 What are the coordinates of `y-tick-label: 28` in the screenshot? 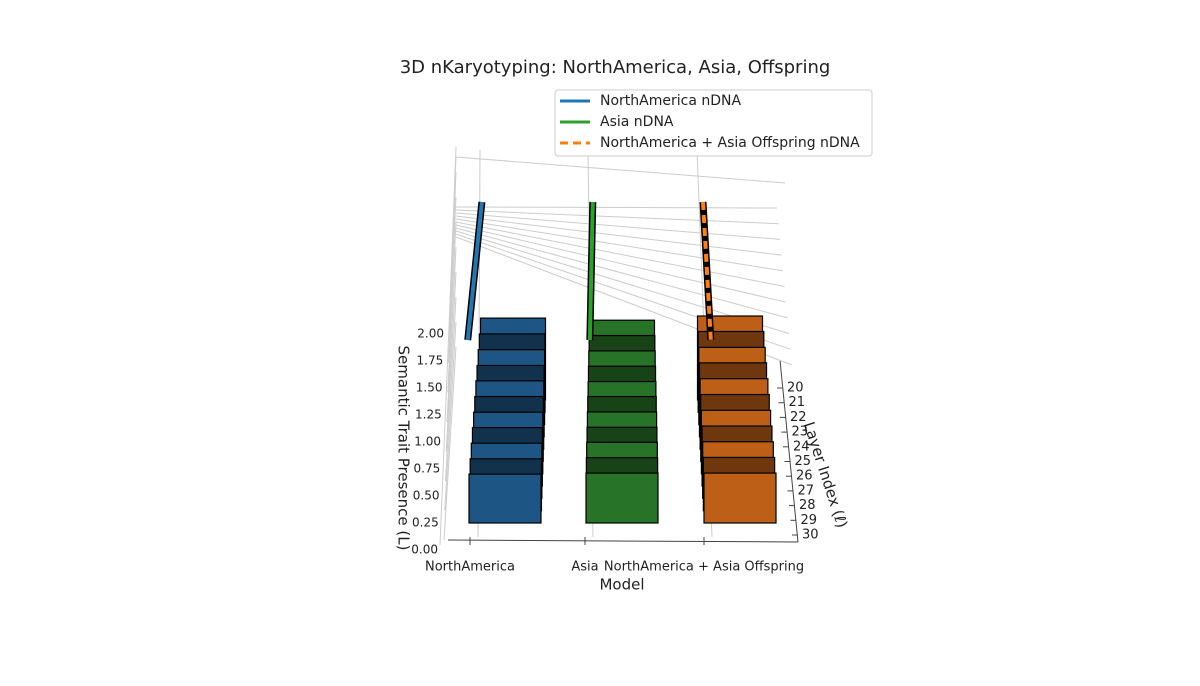 It's located at (807, 505).